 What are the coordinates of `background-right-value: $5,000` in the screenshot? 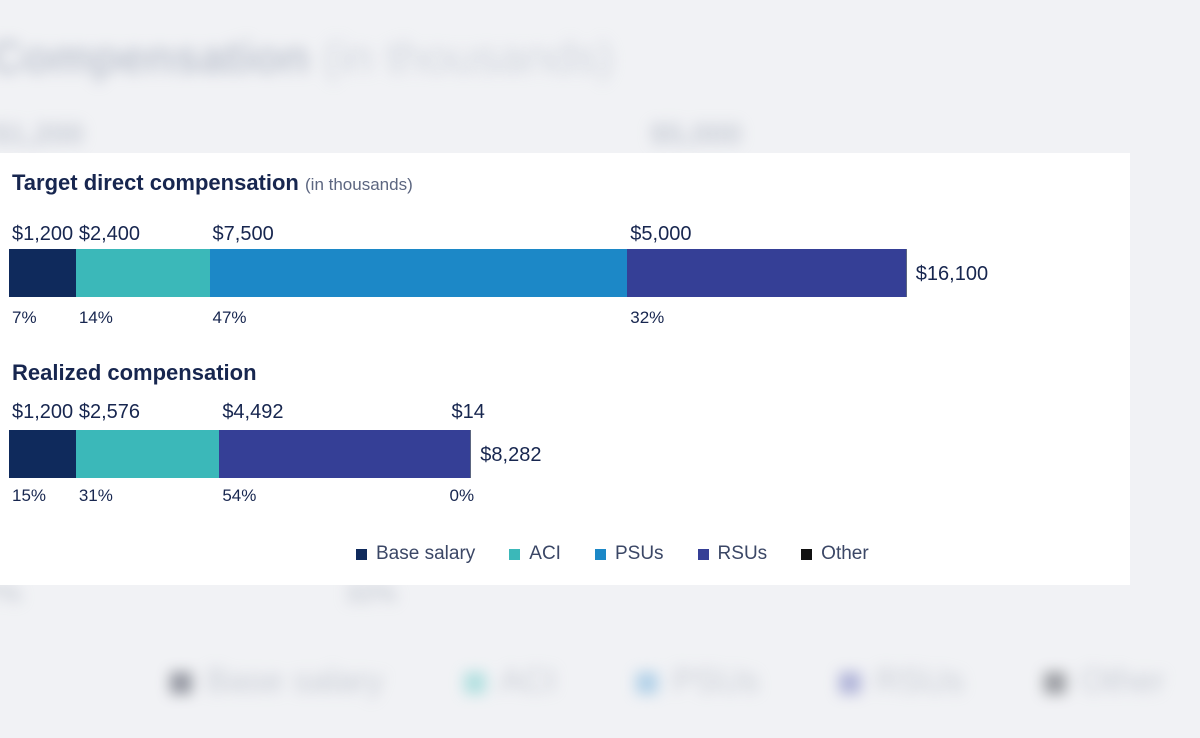 It's located at (696, 134).